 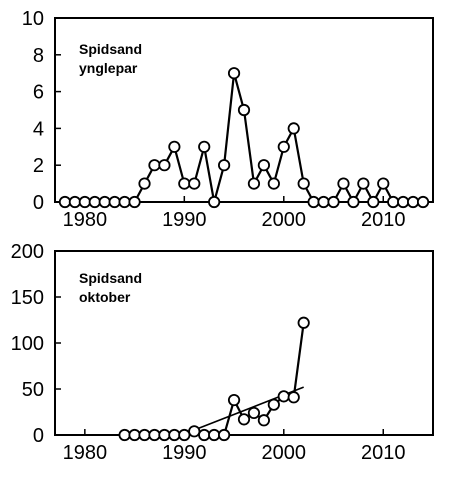 I want to click on chart-title-line-2: oktober, so click(x=105, y=297).